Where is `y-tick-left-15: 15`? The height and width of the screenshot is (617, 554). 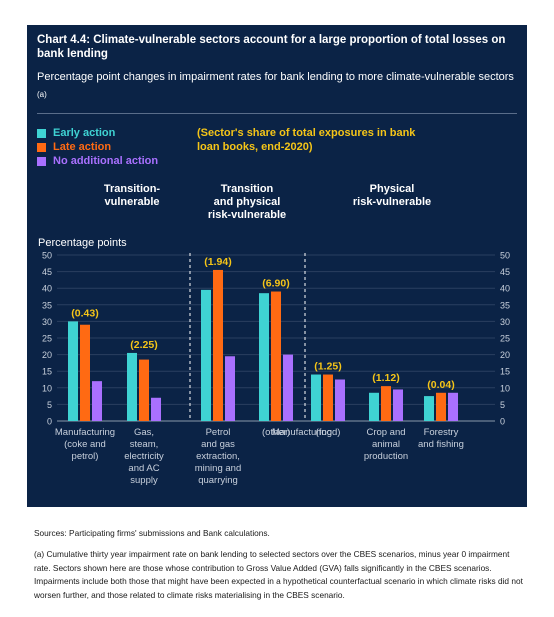 y-tick-left-15: 15 is located at coordinates (47, 372).